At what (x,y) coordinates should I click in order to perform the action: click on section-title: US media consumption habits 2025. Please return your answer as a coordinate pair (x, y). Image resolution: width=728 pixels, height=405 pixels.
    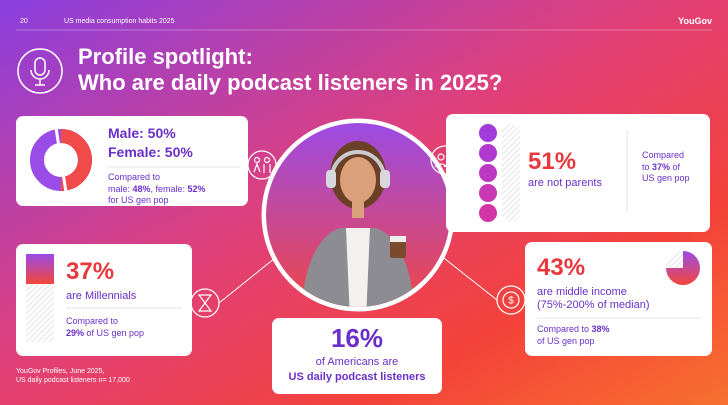
    Looking at the image, I should click on (119, 21).